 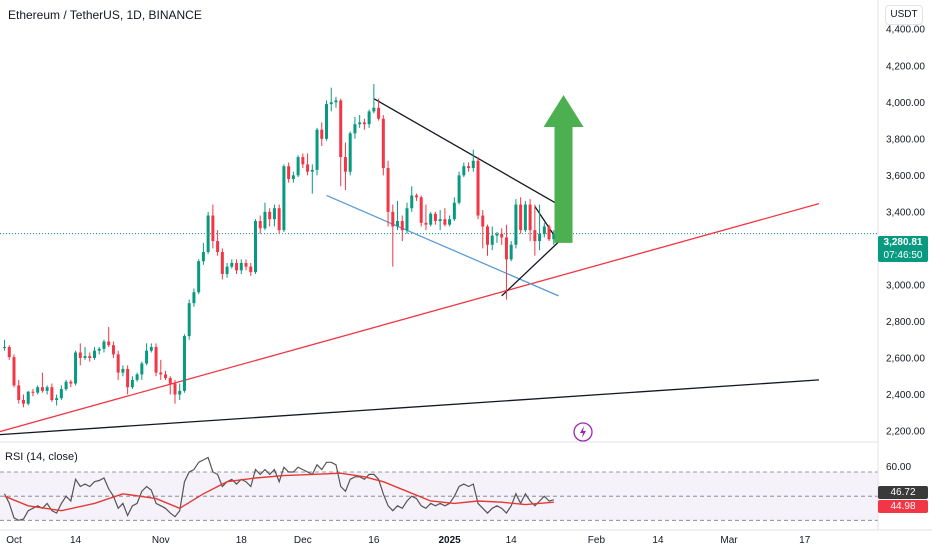 I want to click on chart-title: Ethereum / TetherUS, 1D, BINANCE, so click(x=105, y=15).